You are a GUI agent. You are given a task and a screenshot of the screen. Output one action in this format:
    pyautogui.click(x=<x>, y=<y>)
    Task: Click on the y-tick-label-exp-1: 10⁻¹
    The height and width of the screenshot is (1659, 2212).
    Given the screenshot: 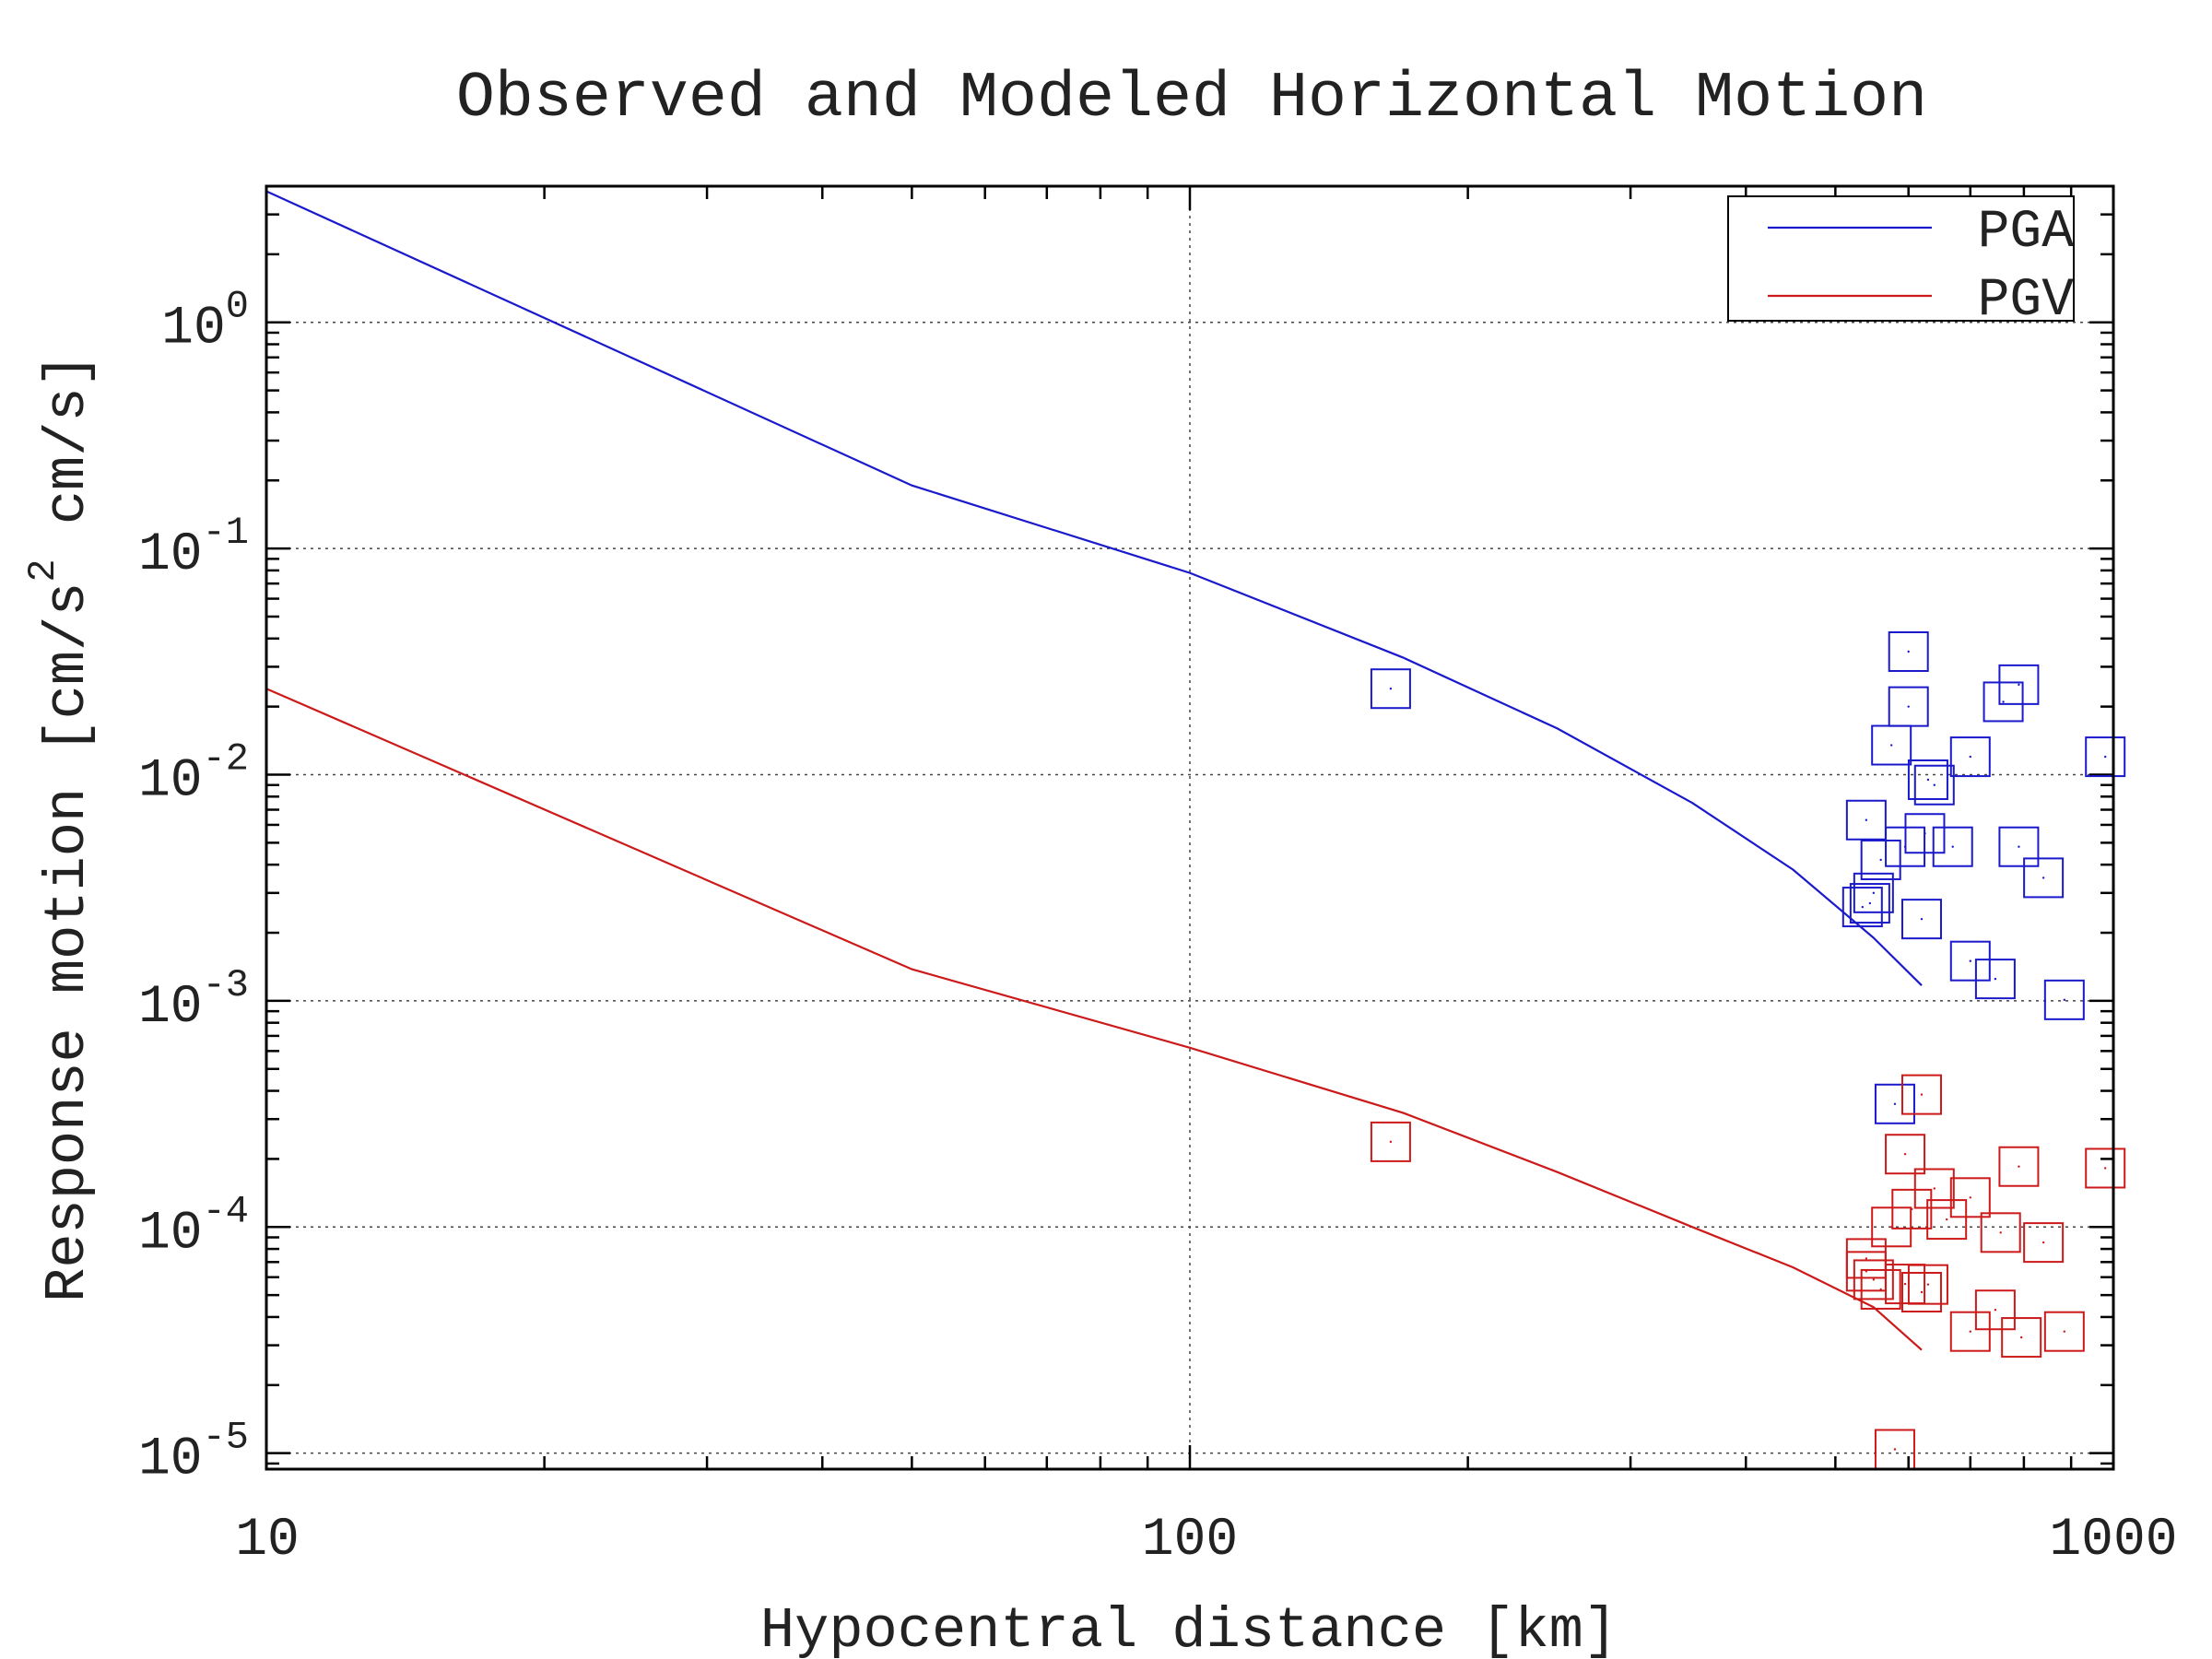 What is the action you would take?
    pyautogui.click(x=193, y=548)
    